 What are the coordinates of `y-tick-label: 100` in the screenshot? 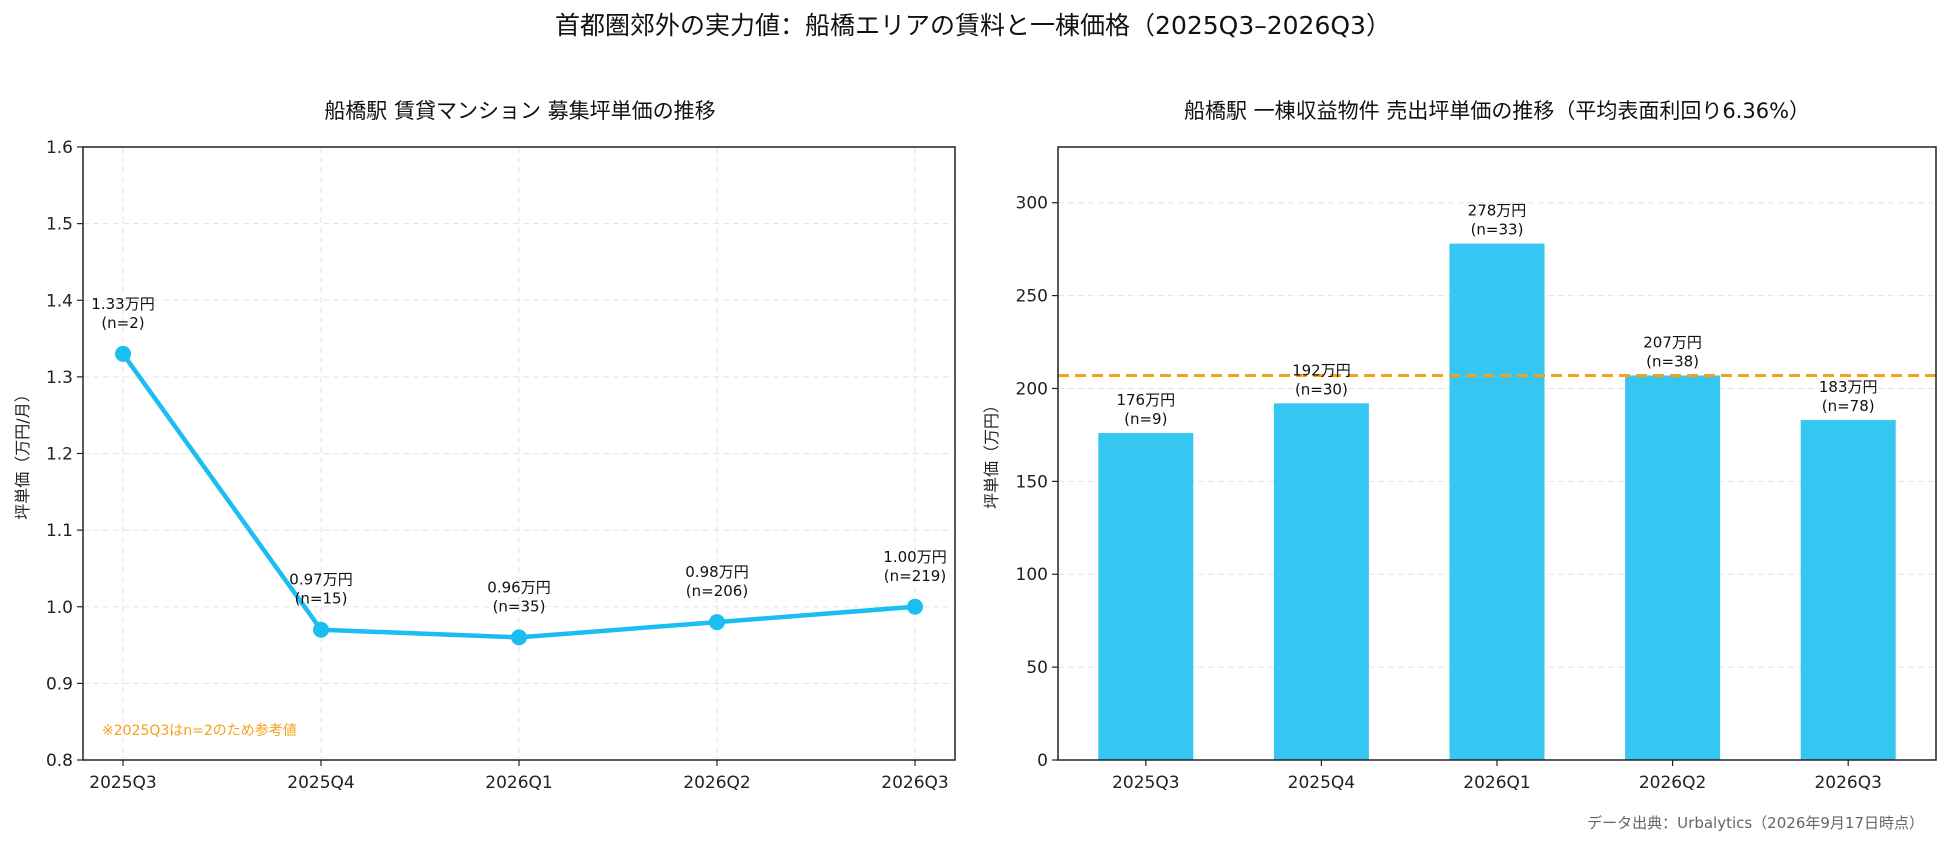 It's located at (1032, 575).